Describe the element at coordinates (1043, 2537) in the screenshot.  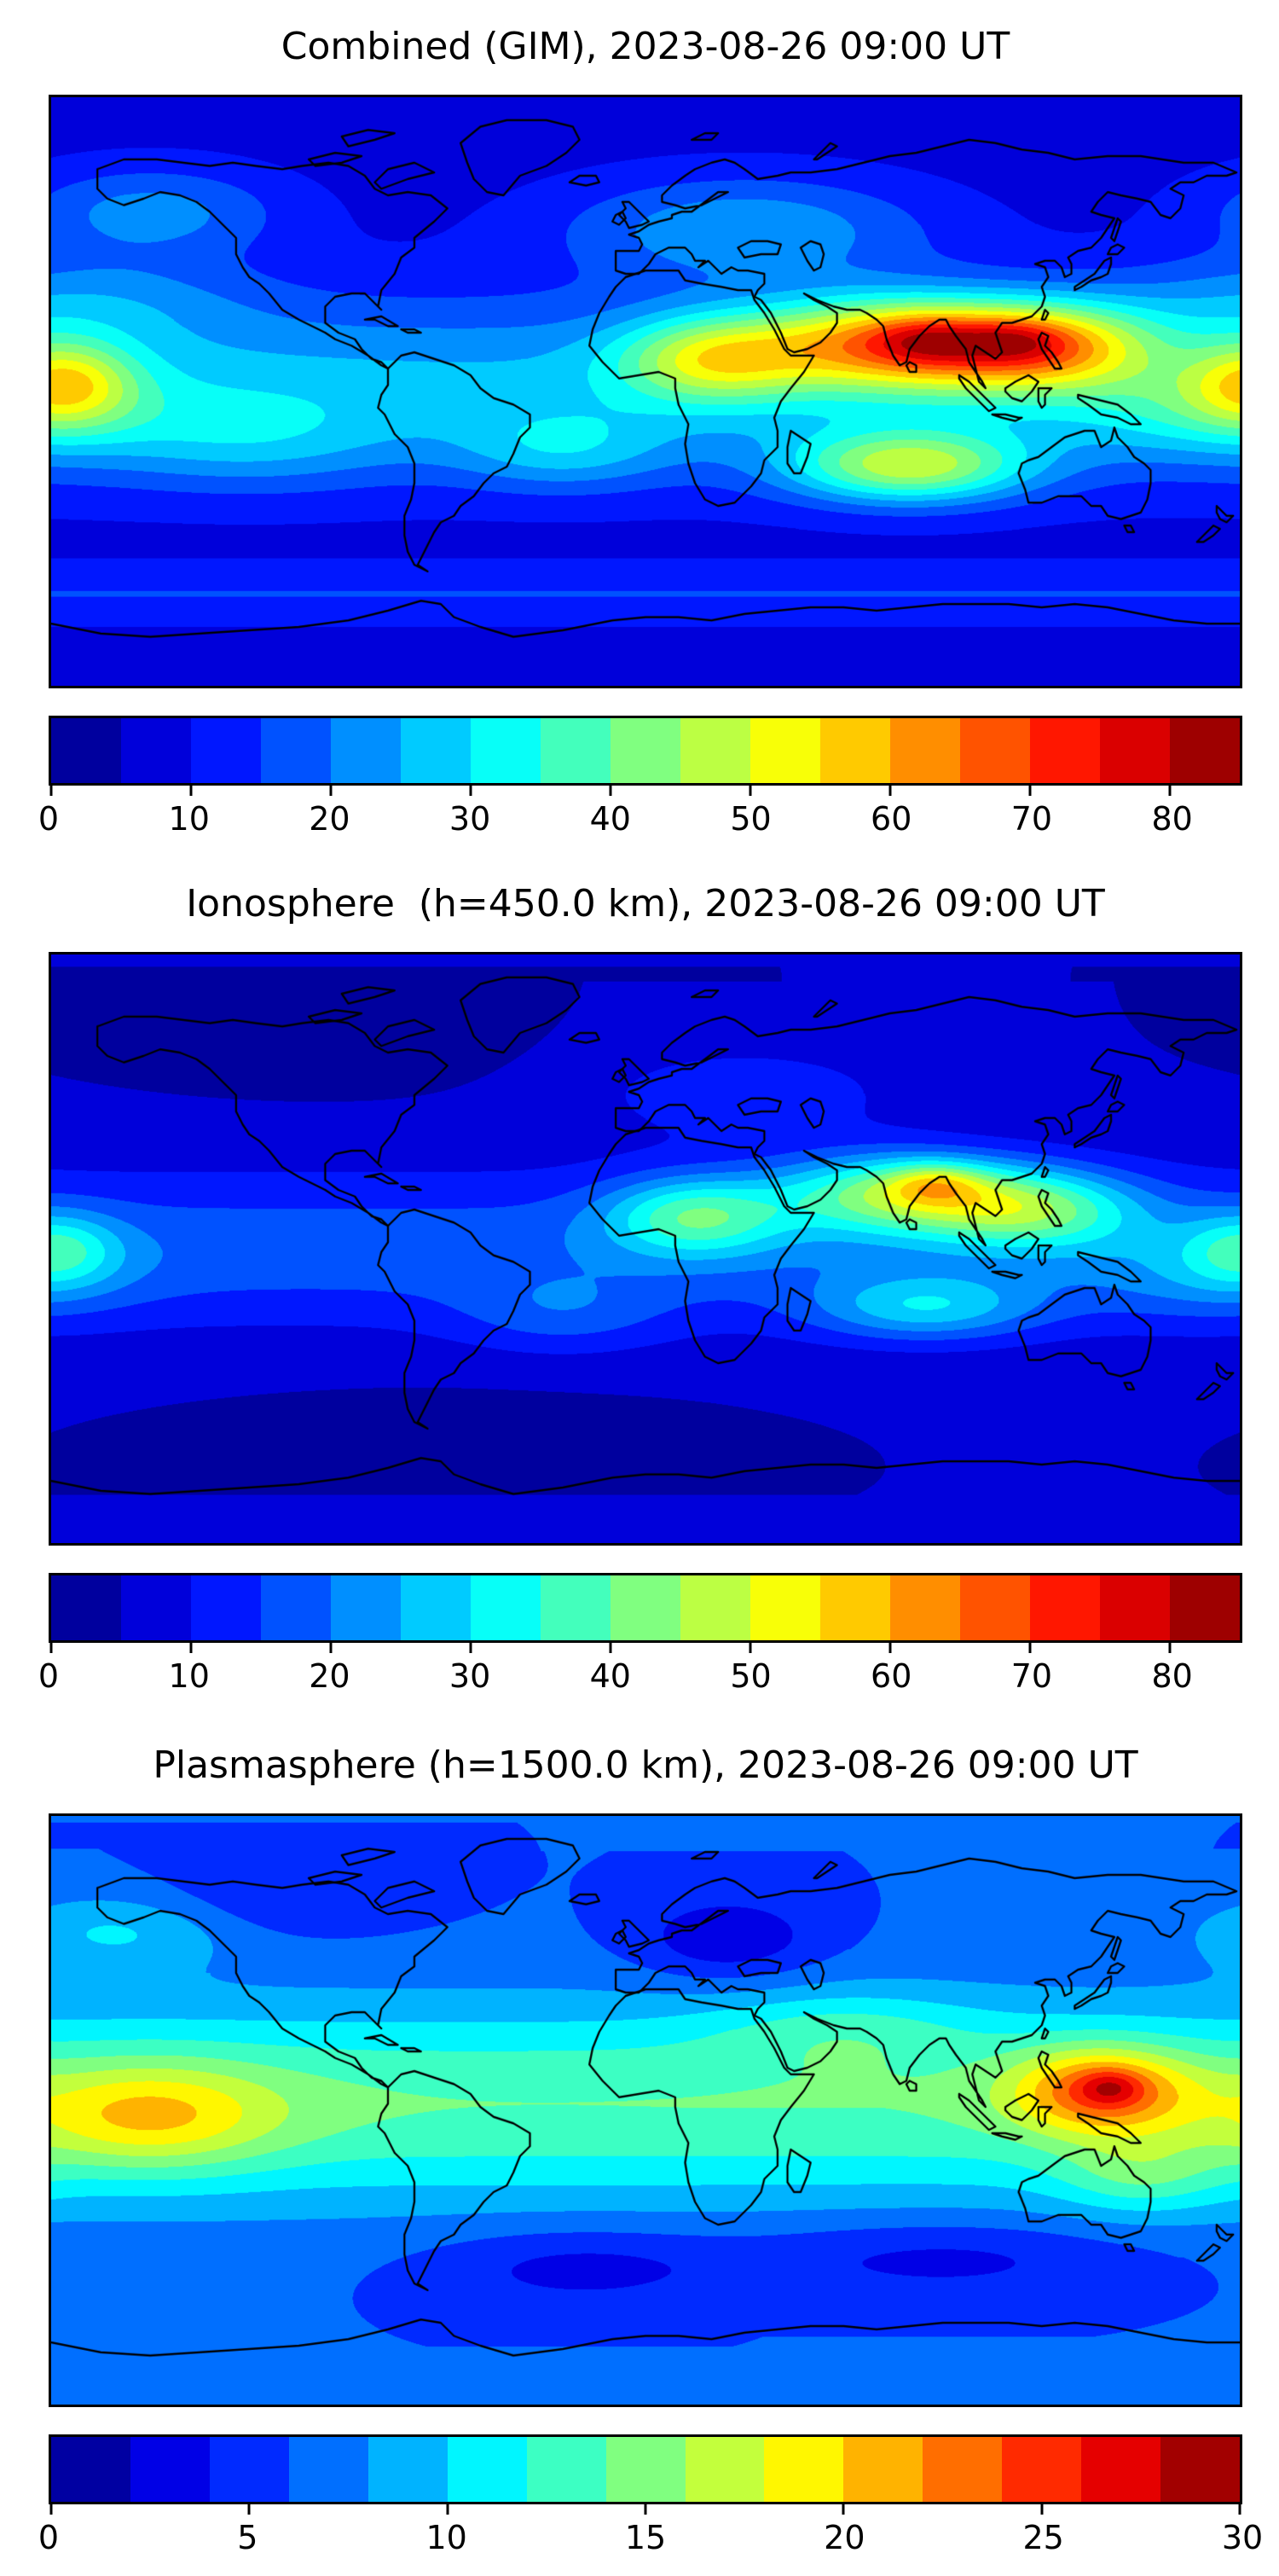
I see `colorbar-tick-label: 25` at that location.